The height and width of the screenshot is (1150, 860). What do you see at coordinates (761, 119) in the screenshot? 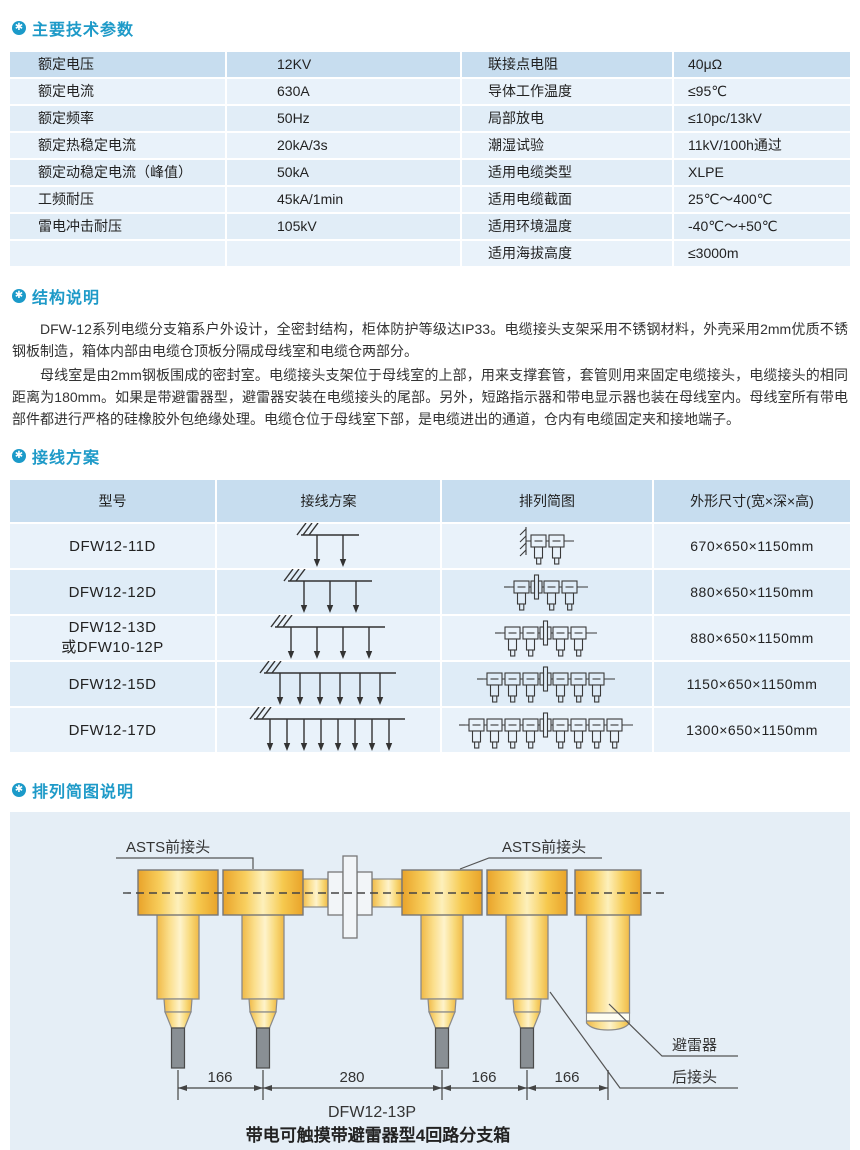
I see `param-value: ≤10pc/13kV` at bounding box center [761, 119].